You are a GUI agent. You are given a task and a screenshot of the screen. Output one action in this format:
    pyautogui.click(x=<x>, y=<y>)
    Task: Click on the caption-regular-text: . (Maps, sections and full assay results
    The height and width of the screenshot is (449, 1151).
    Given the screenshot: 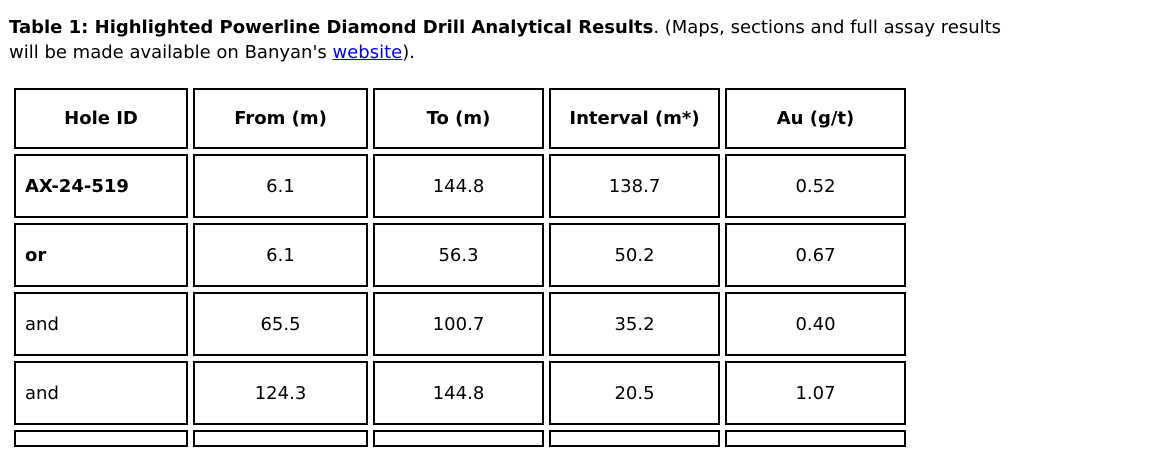 What is the action you would take?
    pyautogui.click(x=827, y=27)
    